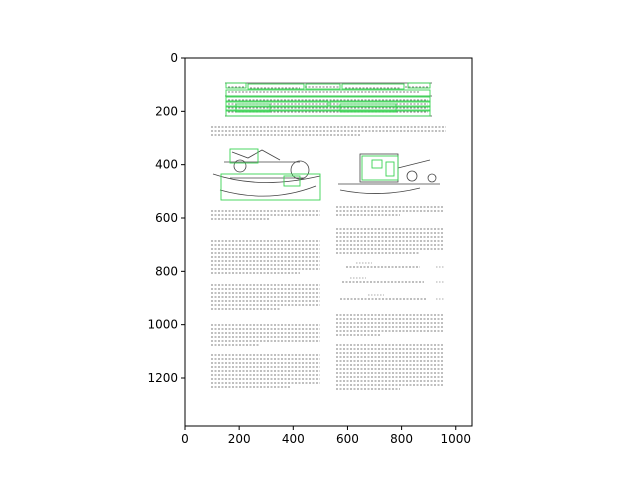 This screenshot has width=640, height=480. What do you see at coordinates (162, 378) in the screenshot?
I see `y-tick-label: 1200` at bounding box center [162, 378].